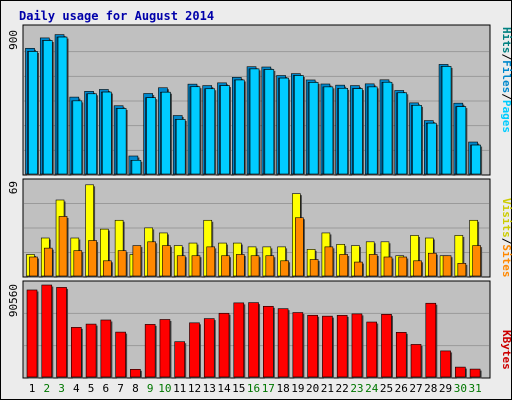 The image size is (512, 405). What do you see at coordinates (46, 388) in the screenshot?
I see `day-label-2: 2` at bounding box center [46, 388].